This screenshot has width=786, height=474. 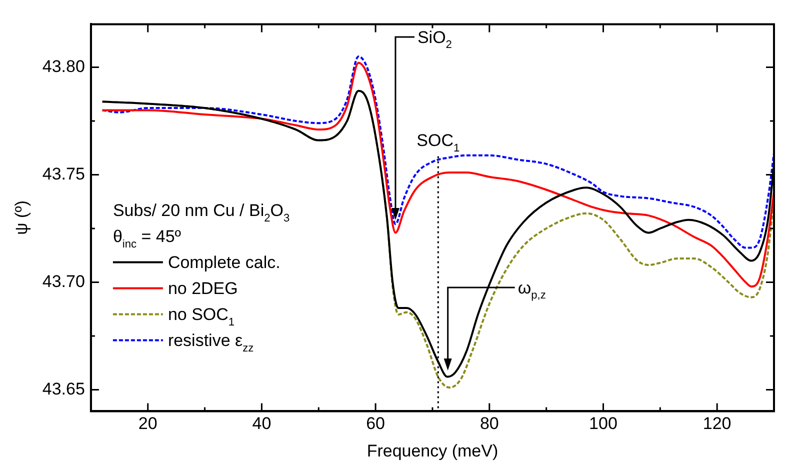 I want to click on legend-label: no 2DEG, so click(x=203, y=288).